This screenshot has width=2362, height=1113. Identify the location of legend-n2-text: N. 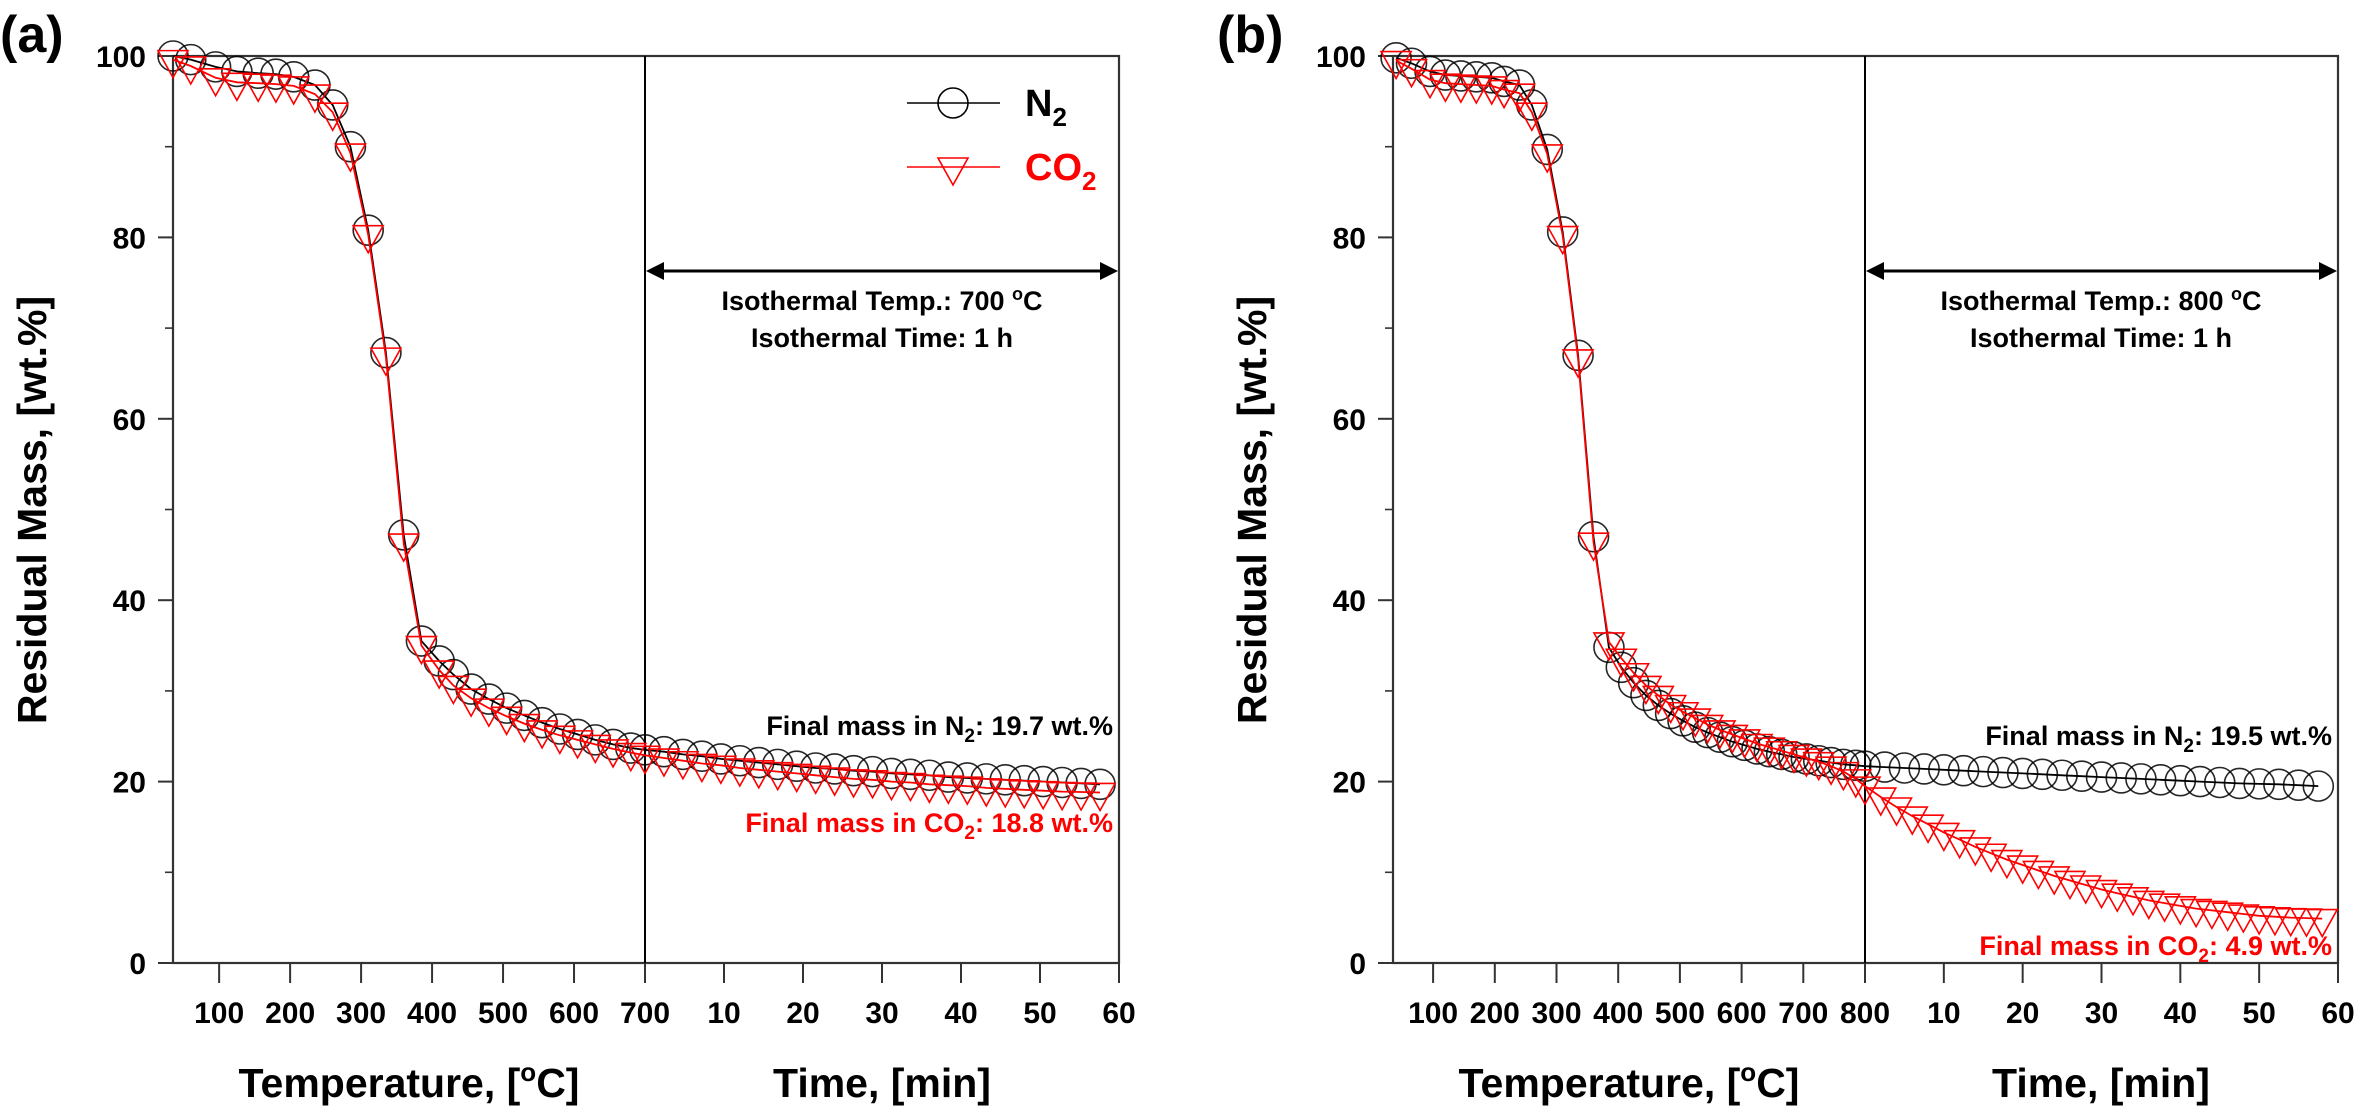
(1038, 104).